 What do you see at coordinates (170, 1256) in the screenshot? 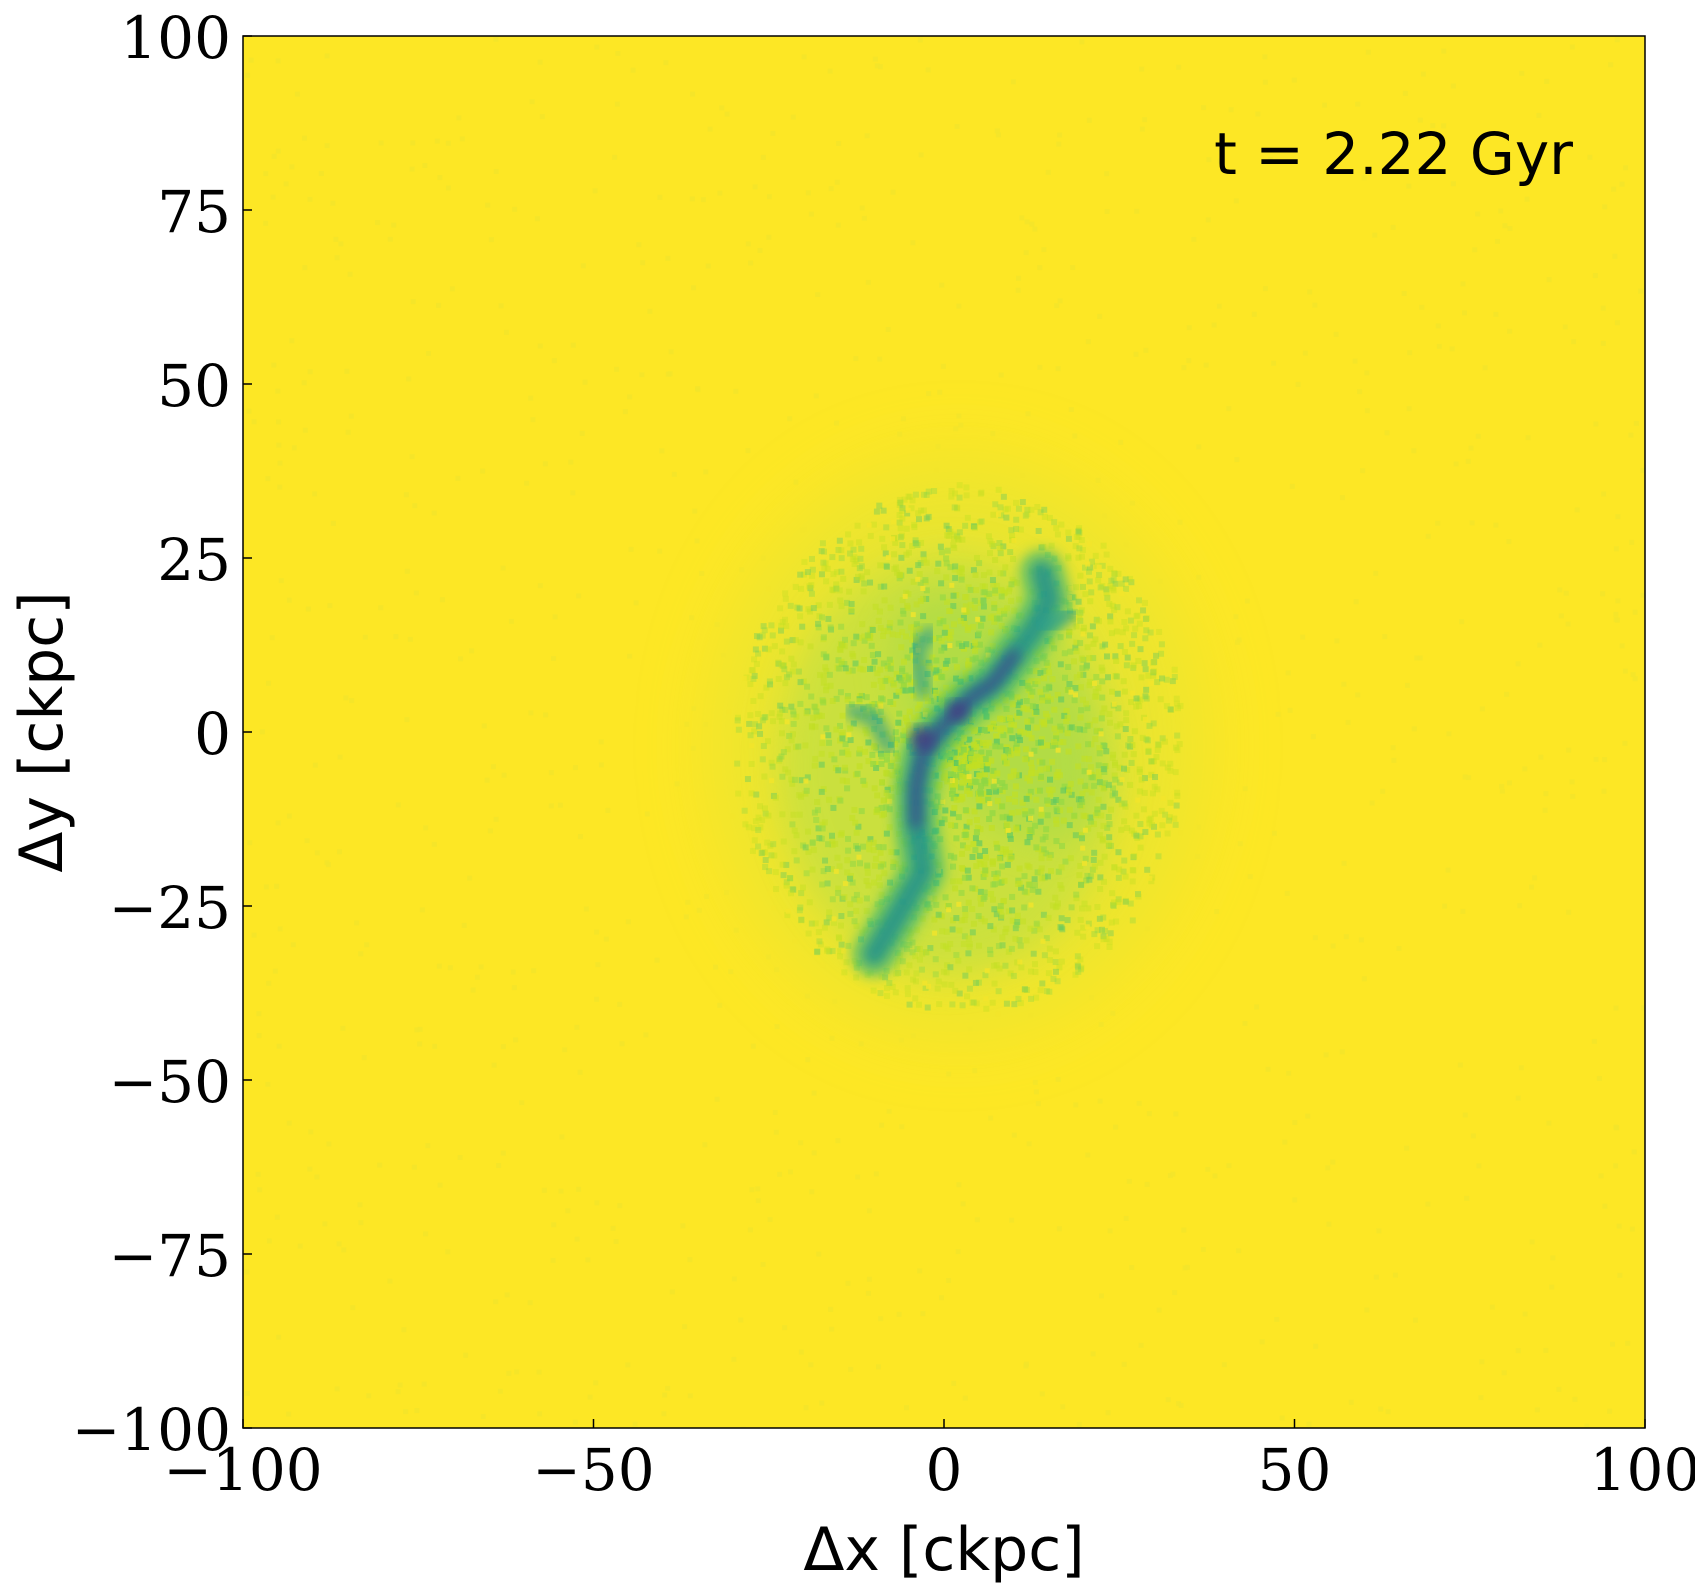
I see `y-tick-label: −75` at bounding box center [170, 1256].